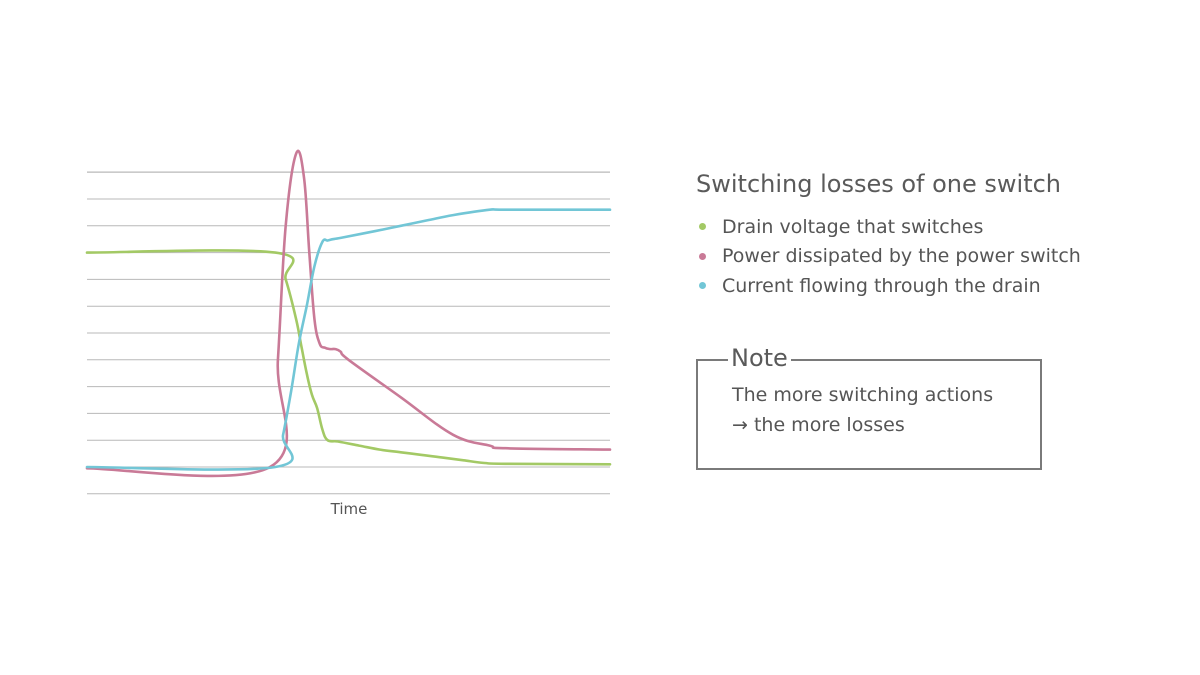 Image resolution: width=1200 pixels, height=675 pixels. I want to click on legend-item-current: Current flowing through the drain, so click(936, 286).